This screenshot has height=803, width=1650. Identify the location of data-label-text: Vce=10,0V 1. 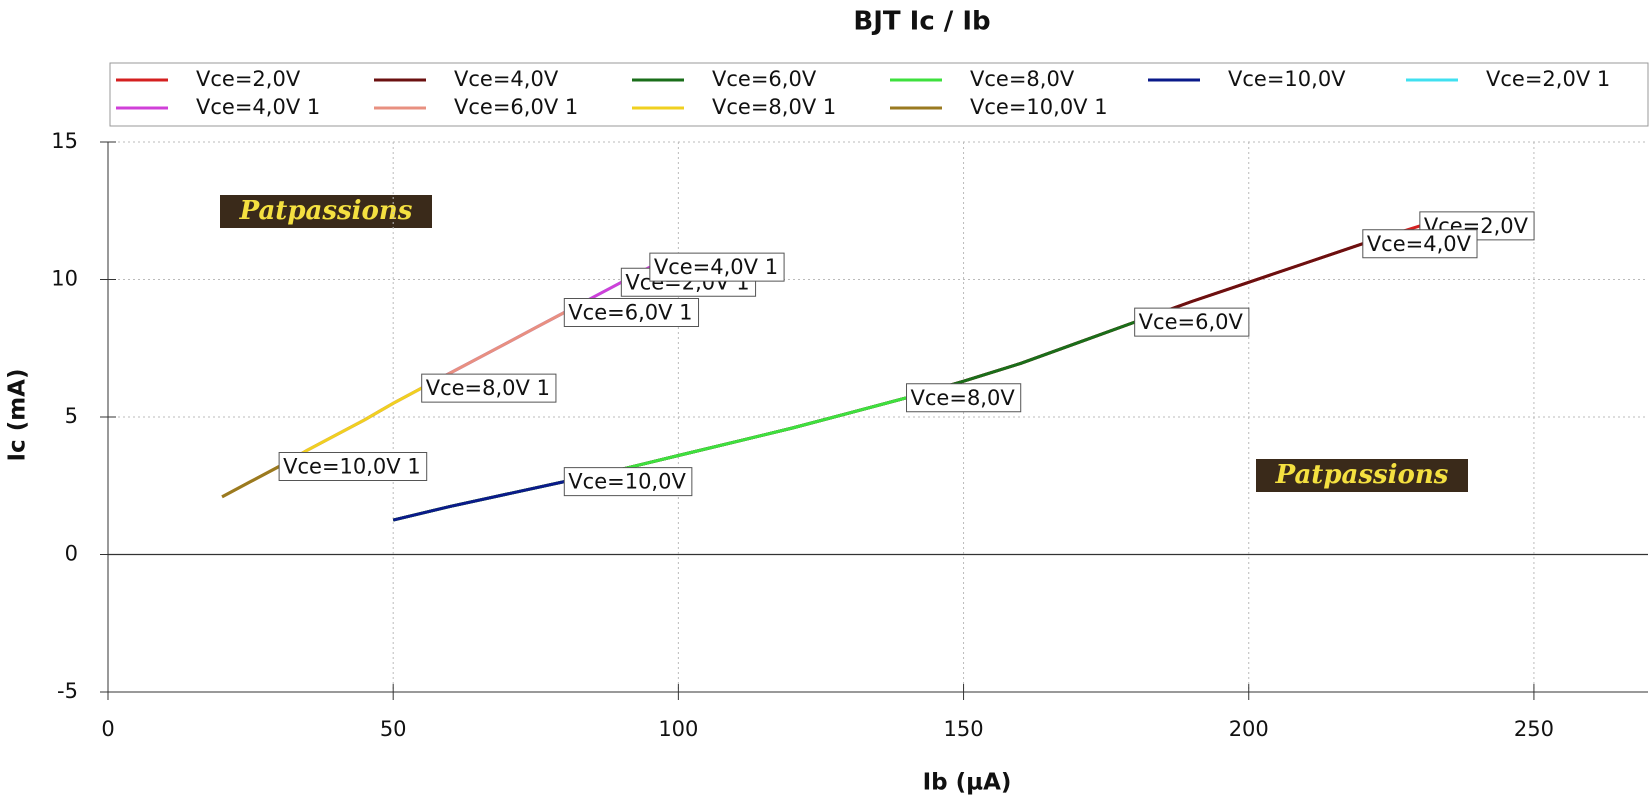
(352, 467).